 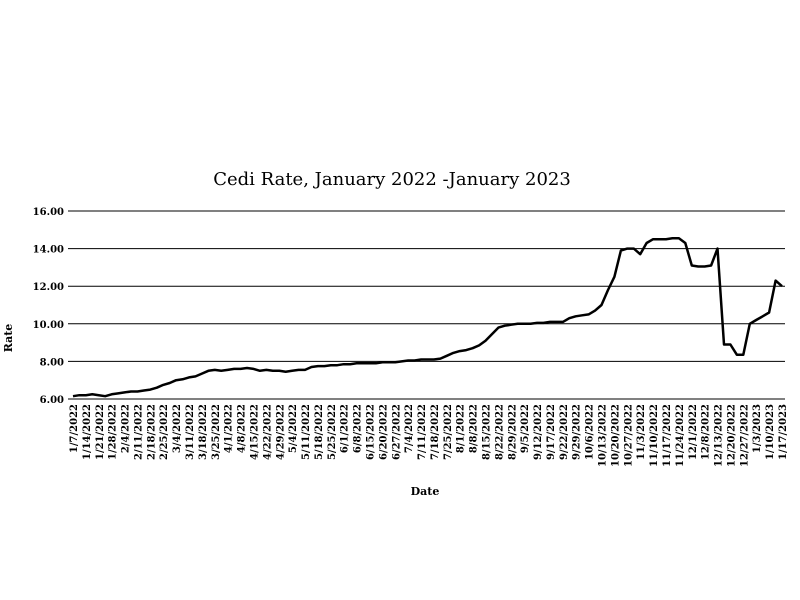 What do you see at coordinates (254, 432) in the screenshot?
I see `x-tick-label: 4/15/2022` at bounding box center [254, 432].